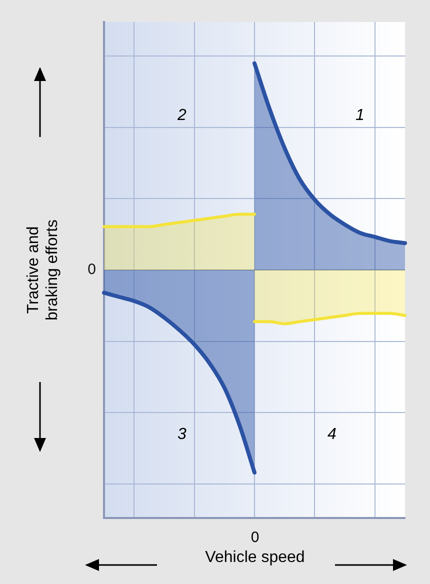 Image resolution: width=430 pixels, height=584 pixels. I want to click on annotation: 4, so click(332, 435).